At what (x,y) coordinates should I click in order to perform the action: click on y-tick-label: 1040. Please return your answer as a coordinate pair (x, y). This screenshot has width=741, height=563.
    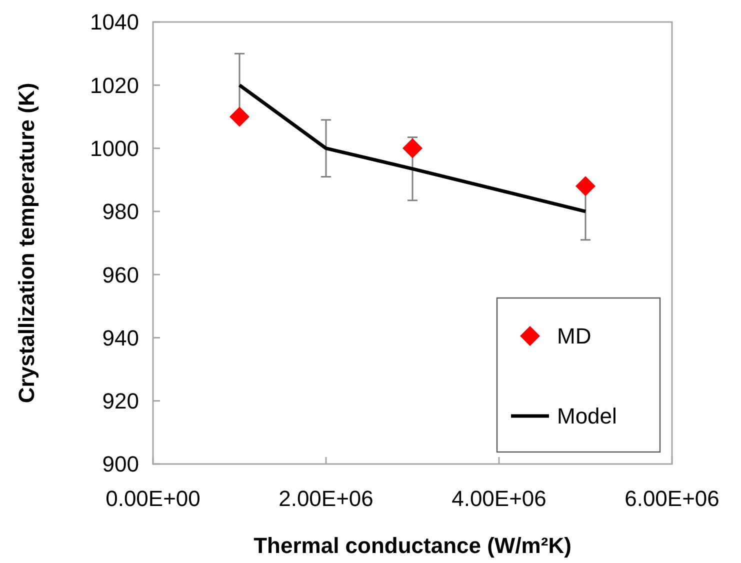
    Looking at the image, I should click on (114, 22).